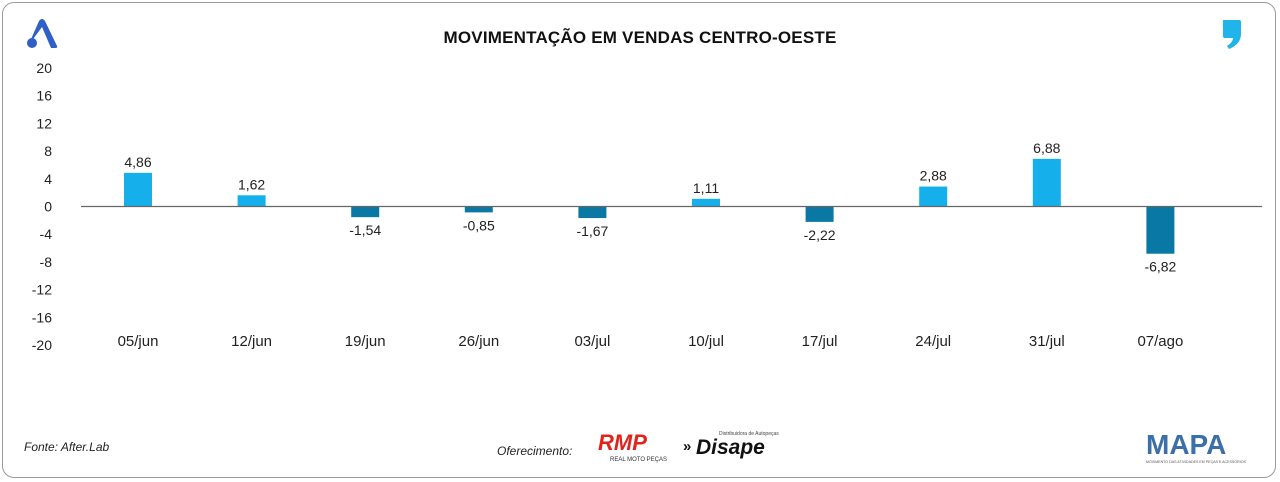 Image resolution: width=1280 pixels, height=482 pixels. Describe the element at coordinates (640, 37) in the screenshot. I see `chart-title: MOVIMENTAÇÃO EM VENDAS CENTRO-OESTE` at that location.